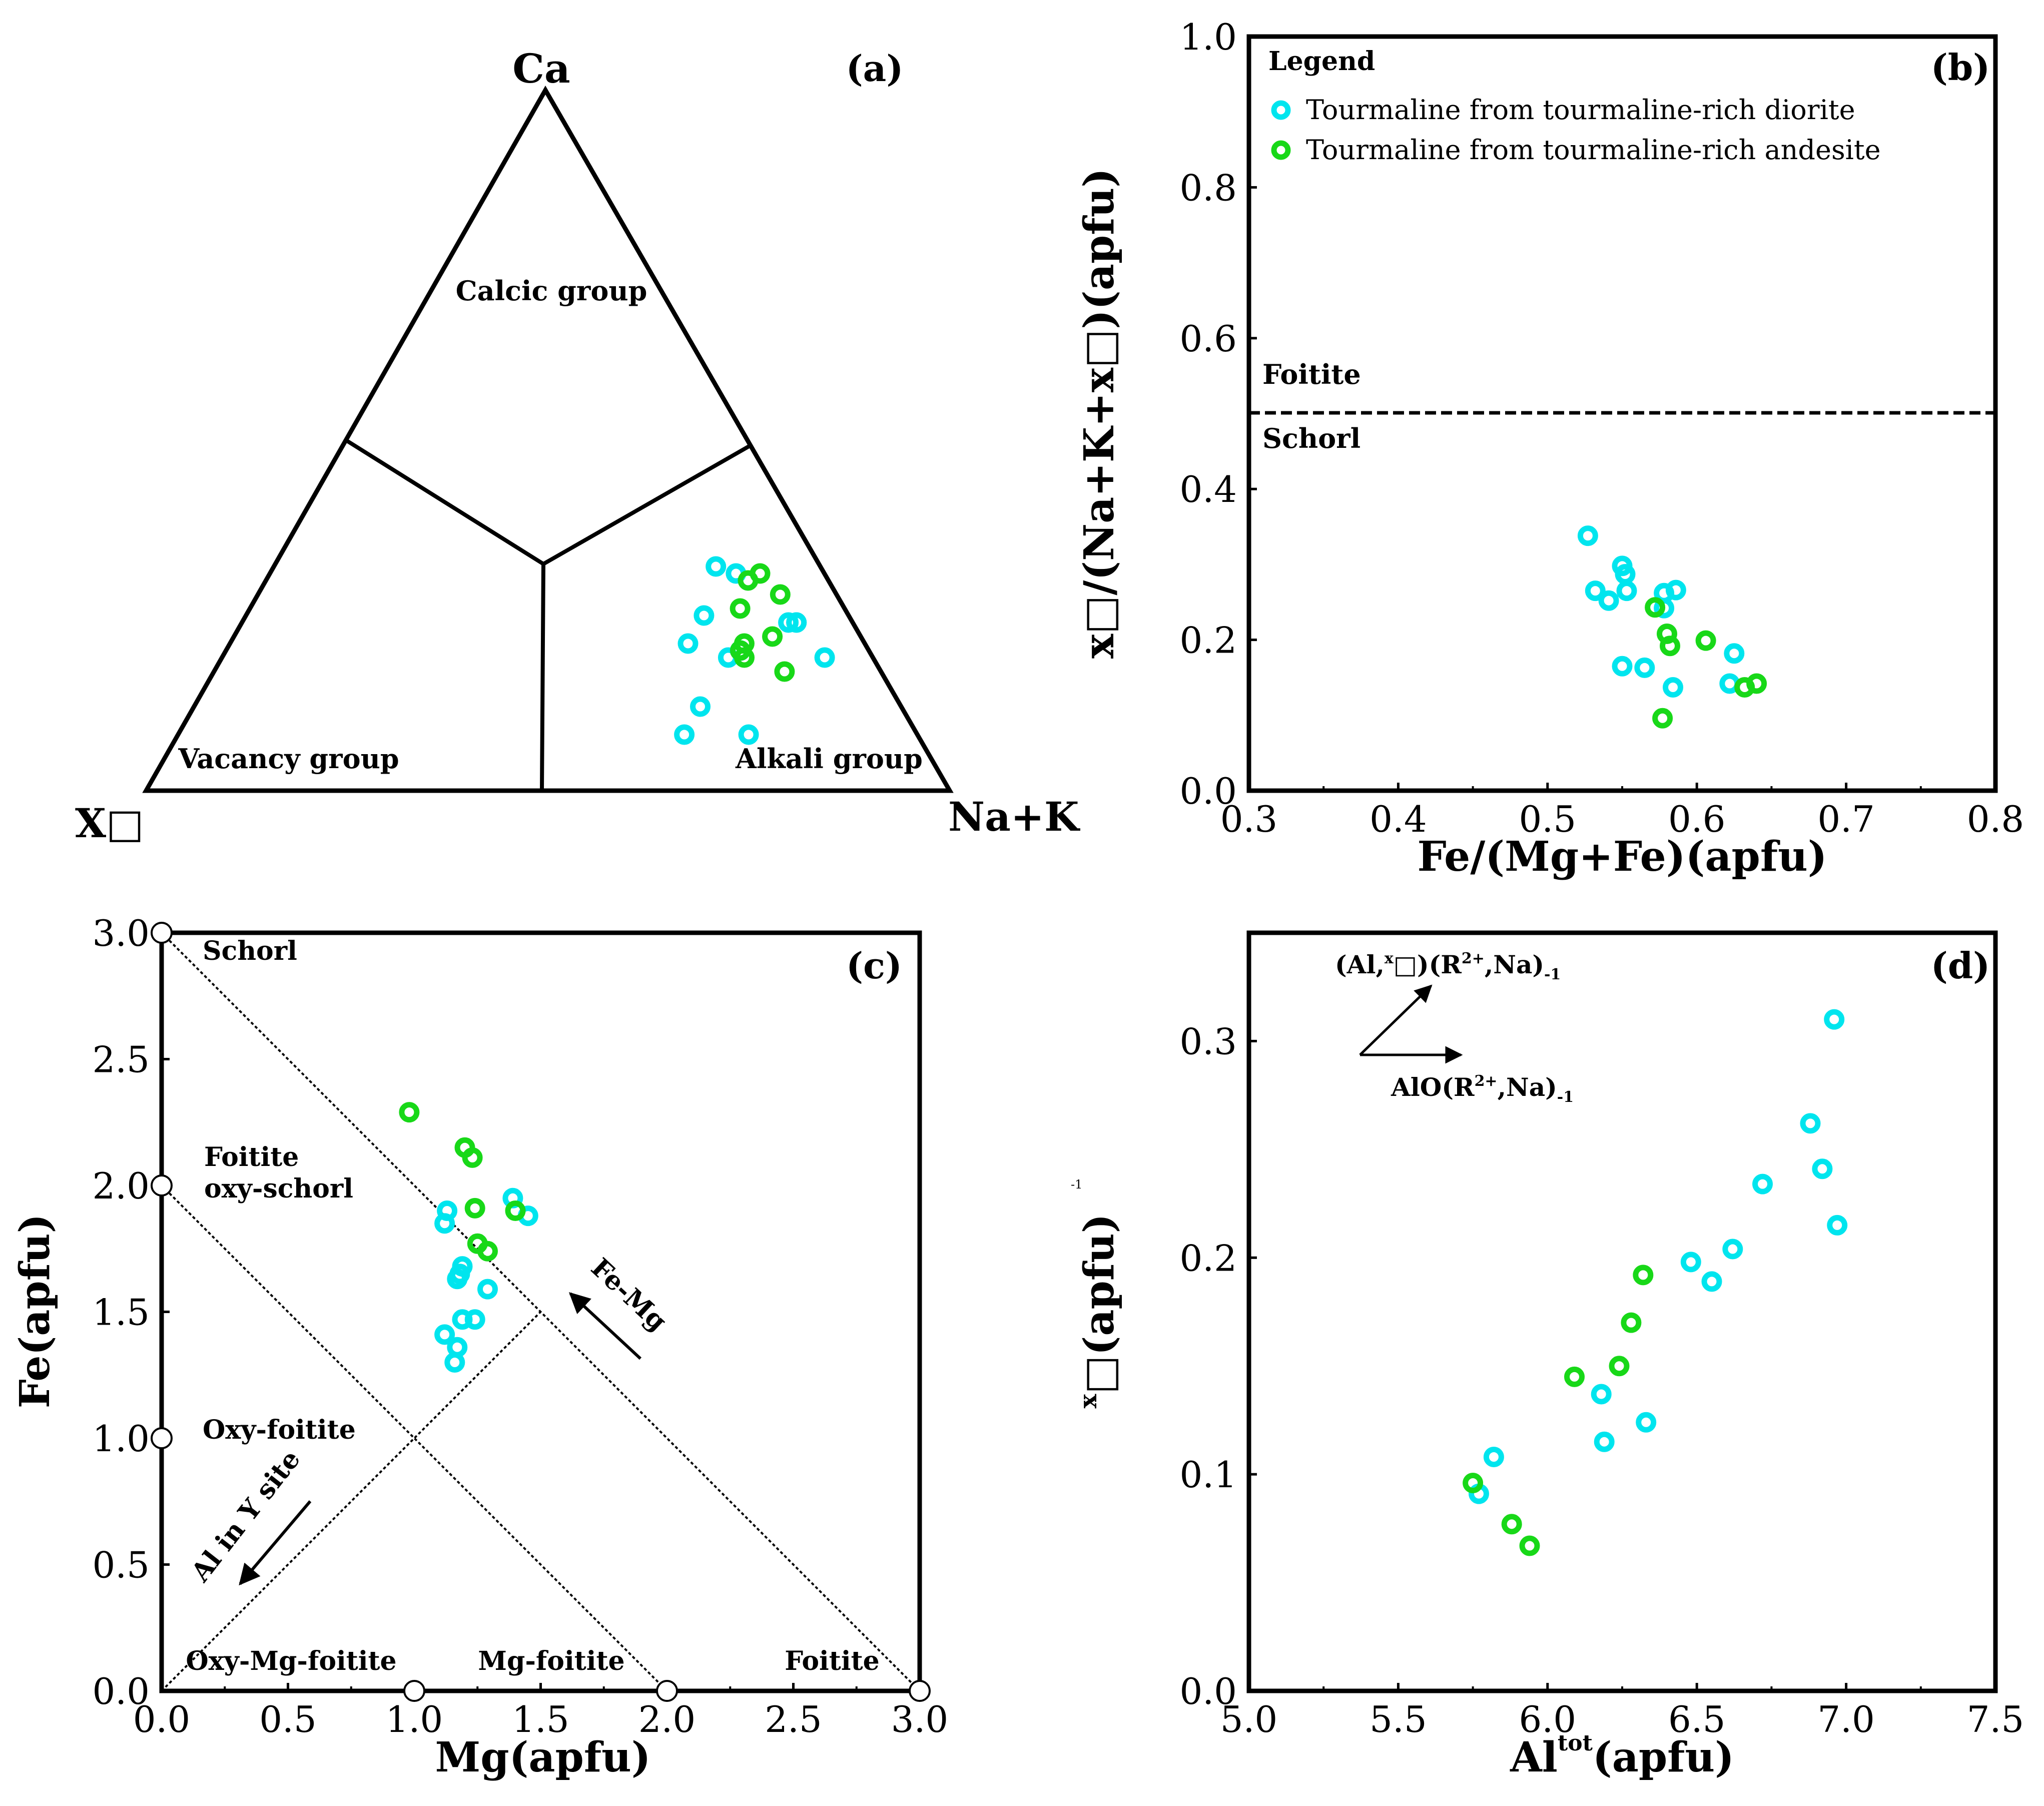  Describe the element at coordinates (1622, 857) in the screenshot. I see `x-axis-title-b: Fe/(Mg+Fe)(apfu)` at that location.